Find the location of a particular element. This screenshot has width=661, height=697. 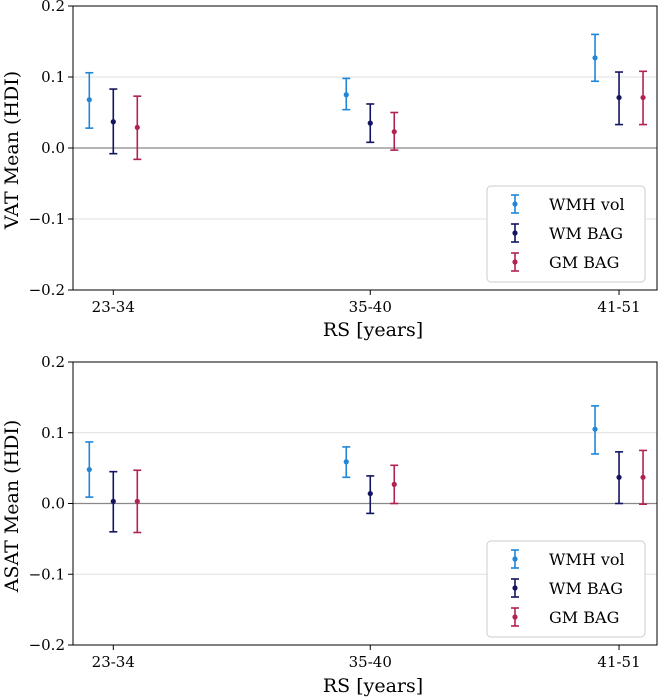

y-axis-label: ASAT Mean (HDI) is located at coordinates (12, 507).